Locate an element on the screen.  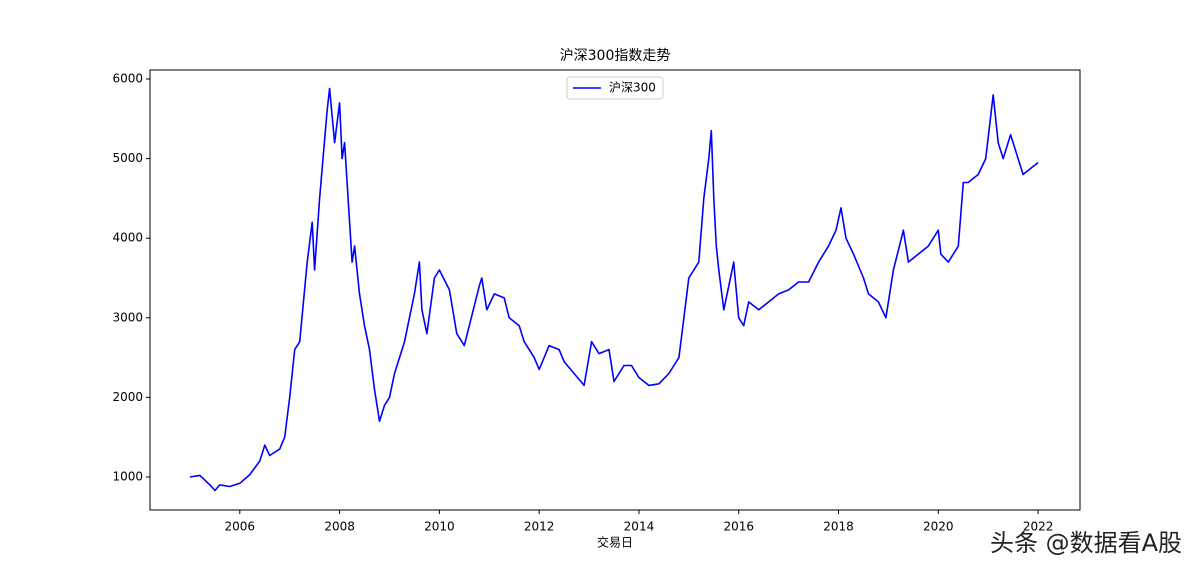
x-tick-label: 2022 is located at coordinates (1038, 527).